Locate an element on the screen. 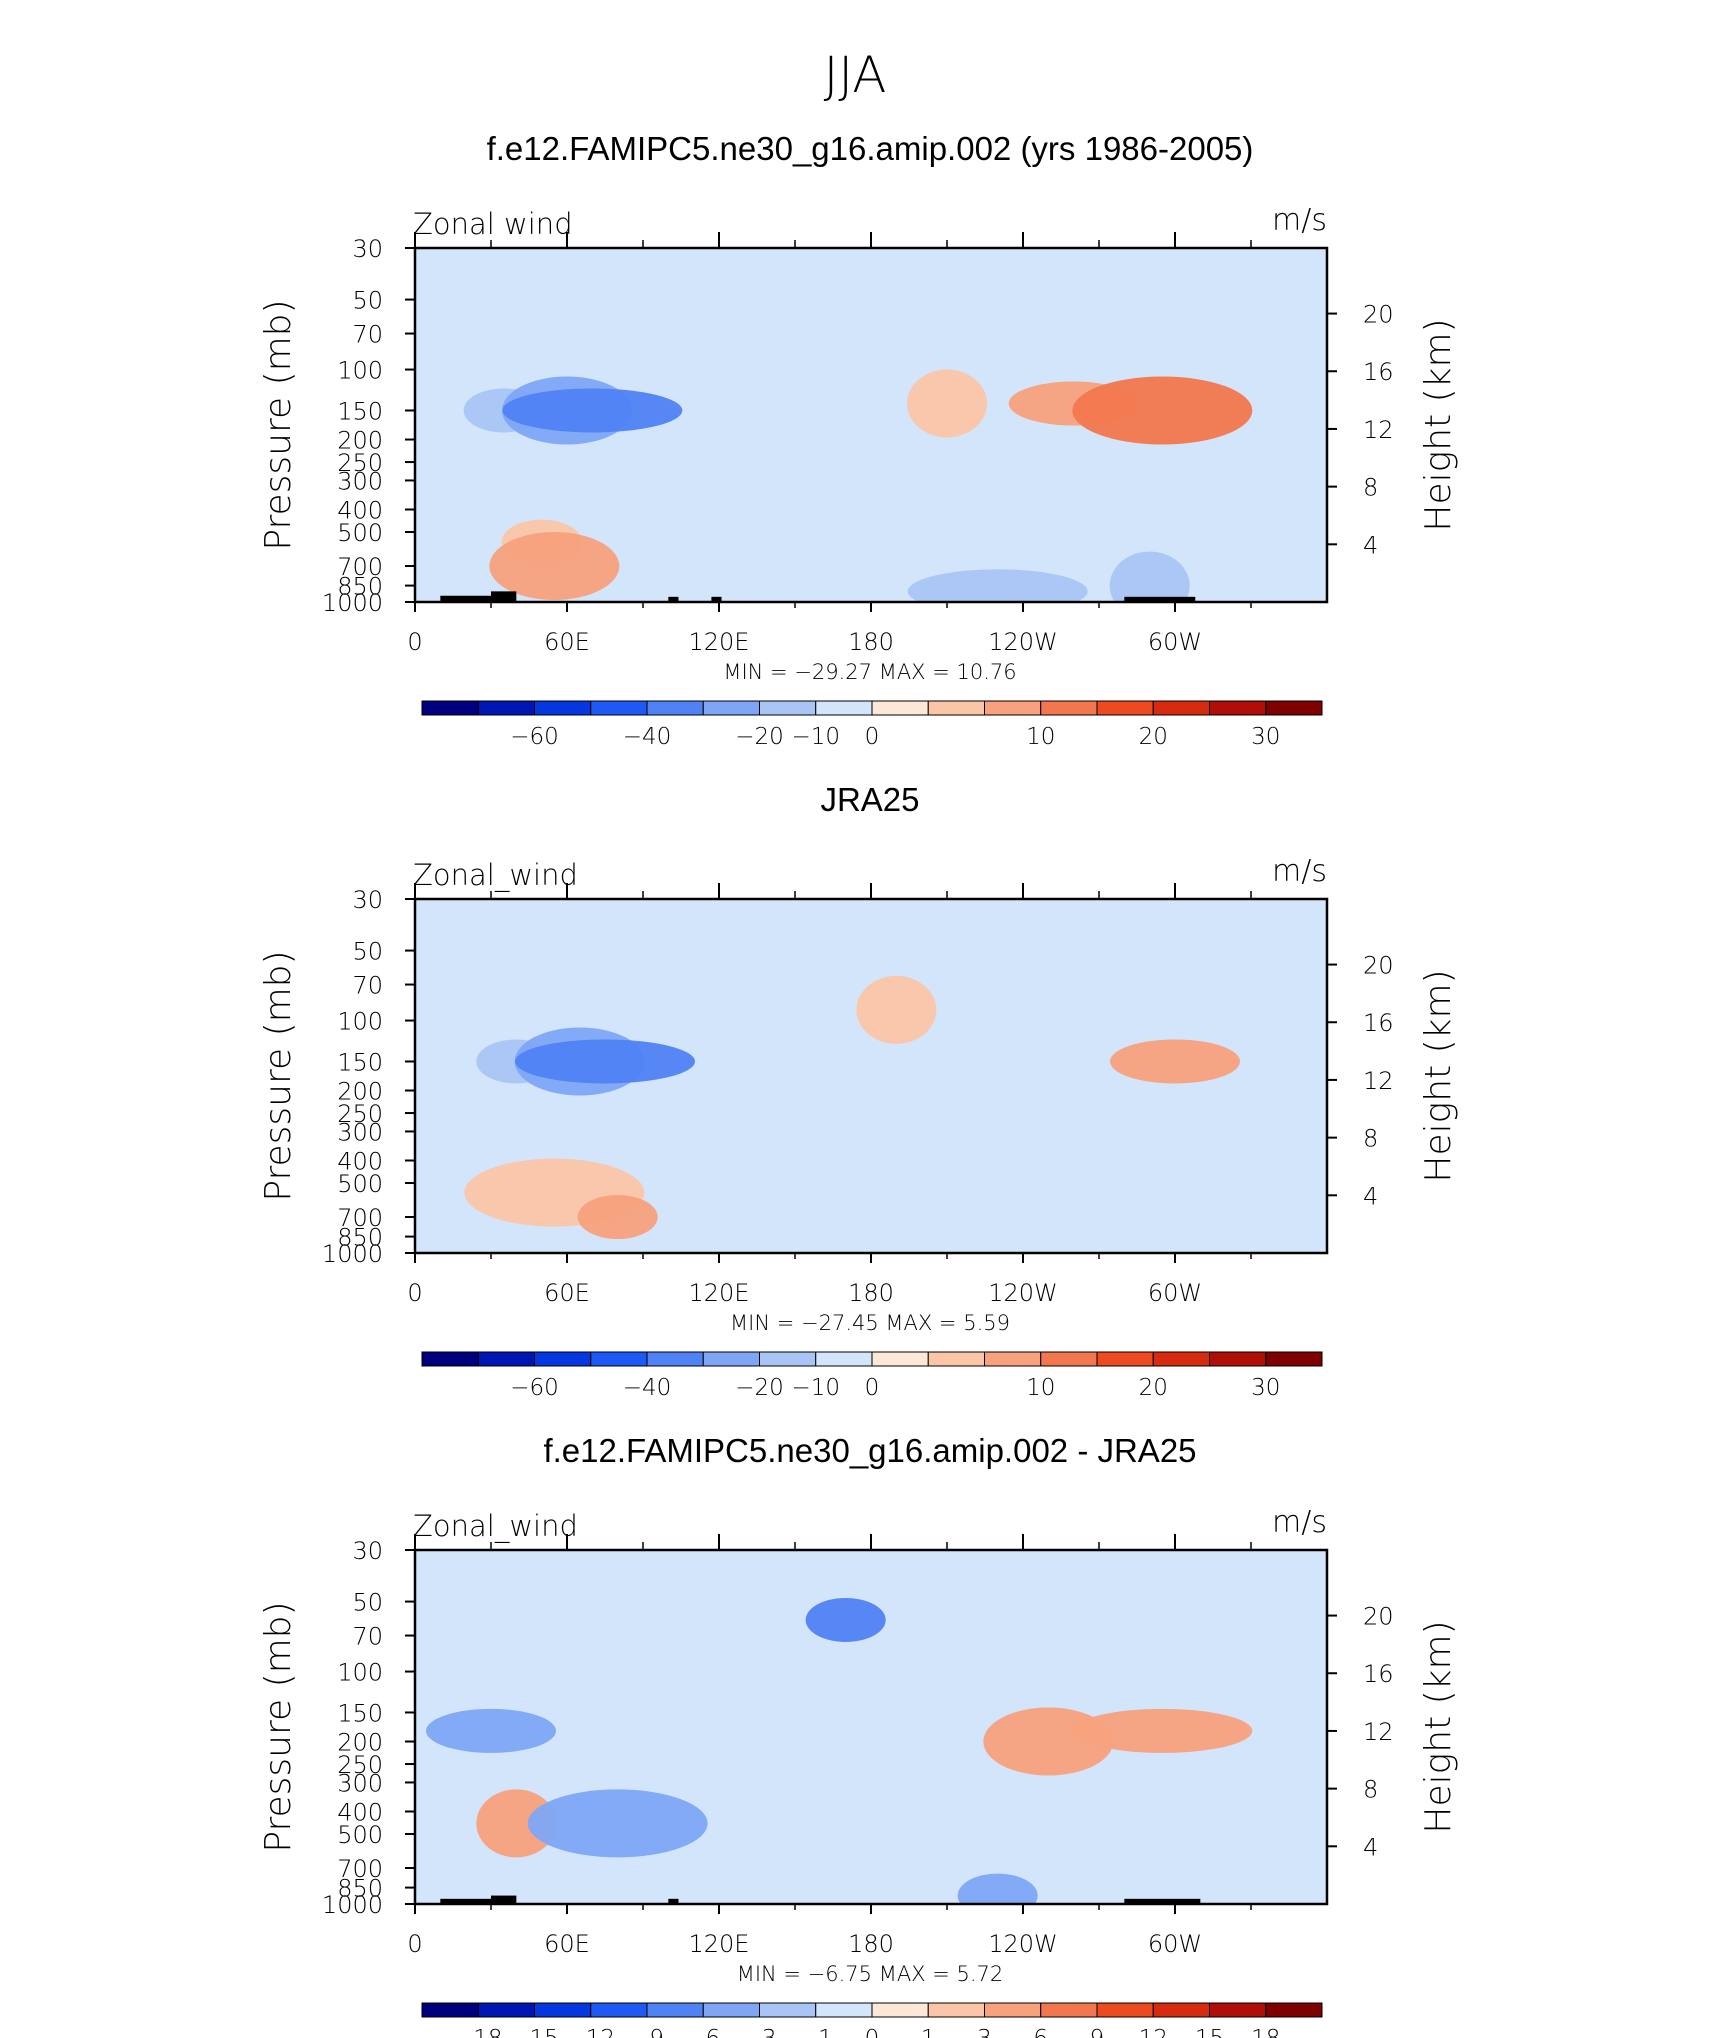  y-tick-label: 30 is located at coordinates (367, 1551).